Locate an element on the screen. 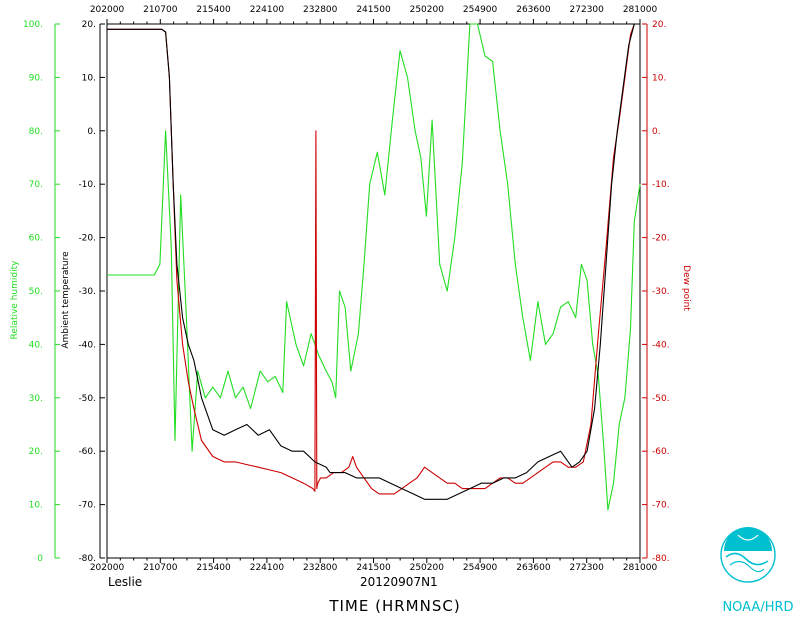  credit-label: NOAA/HRD is located at coordinates (757, 607).